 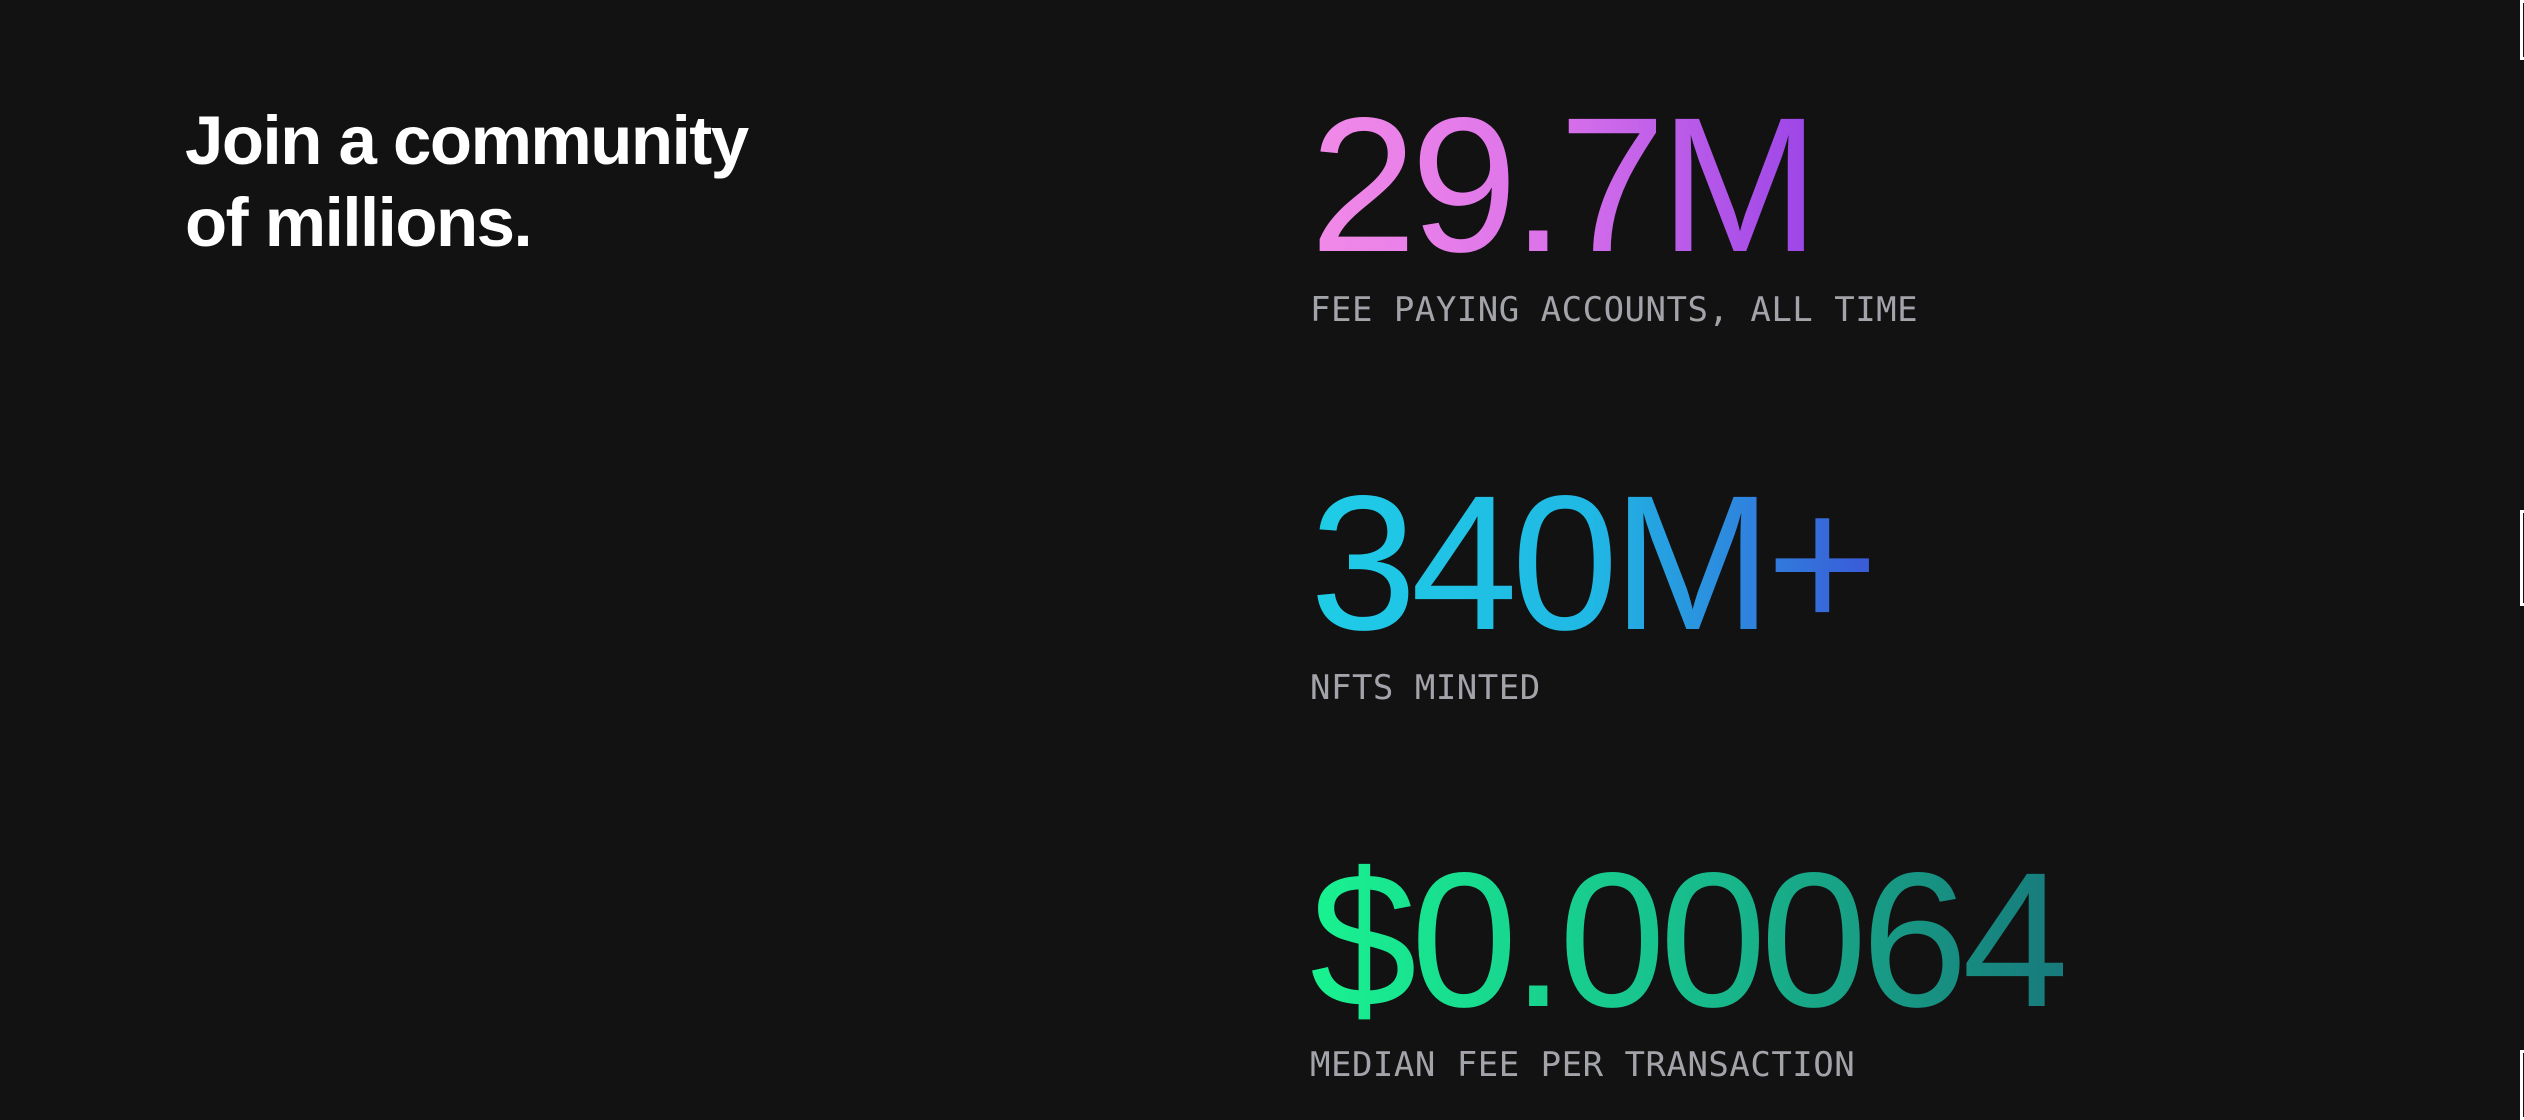 What do you see at coordinates (1594, 562) in the screenshot?
I see `stat-value: 340M+` at bounding box center [1594, 562].